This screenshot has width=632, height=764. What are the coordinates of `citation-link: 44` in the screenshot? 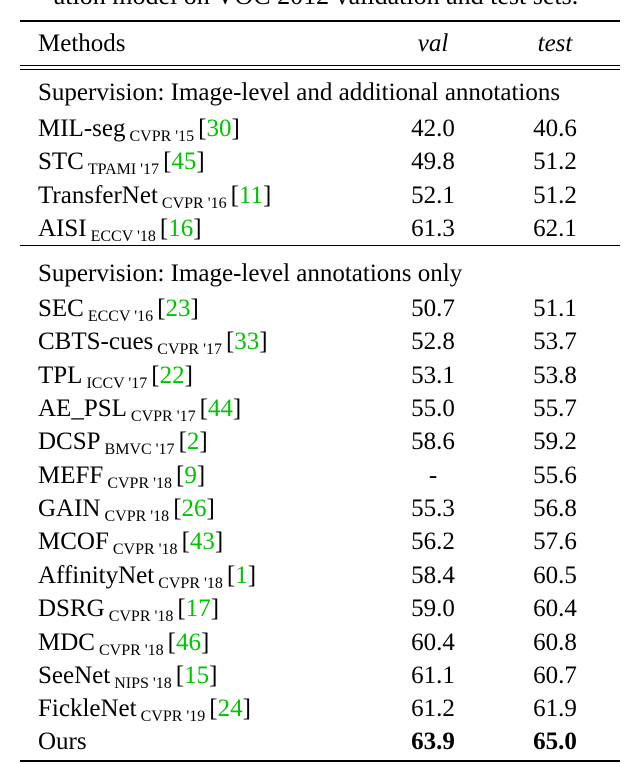 It's located at (220, 409).